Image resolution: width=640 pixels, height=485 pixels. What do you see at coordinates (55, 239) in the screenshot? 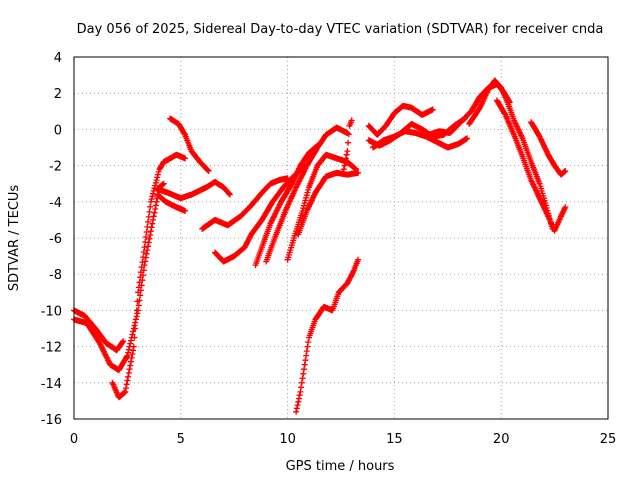
I see `y-tick-label: -6` at bounding box center [55, 239].